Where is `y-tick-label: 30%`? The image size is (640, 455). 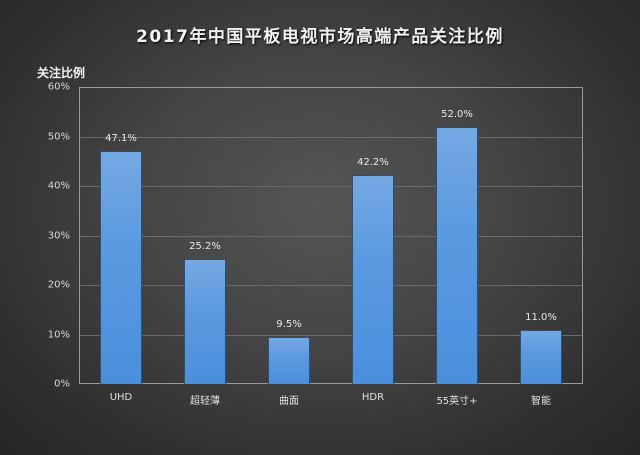 y-tick-label: 30% is located at coordinates (58, 235).